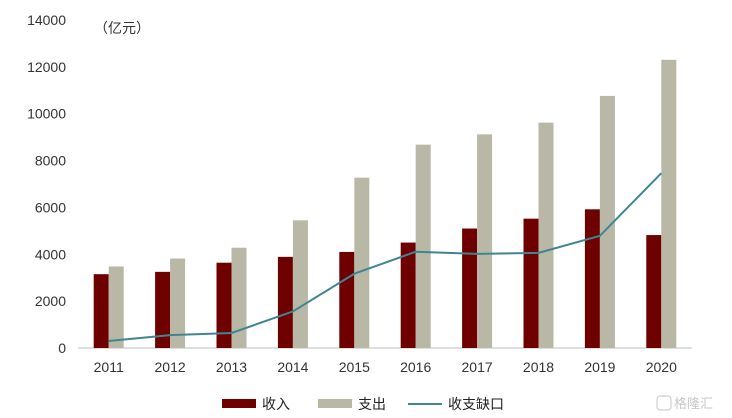  Describe the element at coordinates (224, 305) in the screenshot. I see `bar-income-2013` at that location.